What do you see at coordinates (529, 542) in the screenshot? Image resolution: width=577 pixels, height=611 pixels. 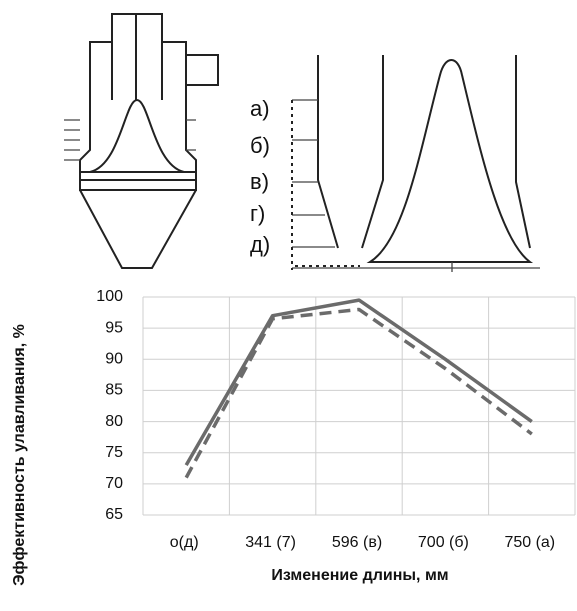 I see `x-tick-label: 750 (а)` at bounding box center [529, 542].